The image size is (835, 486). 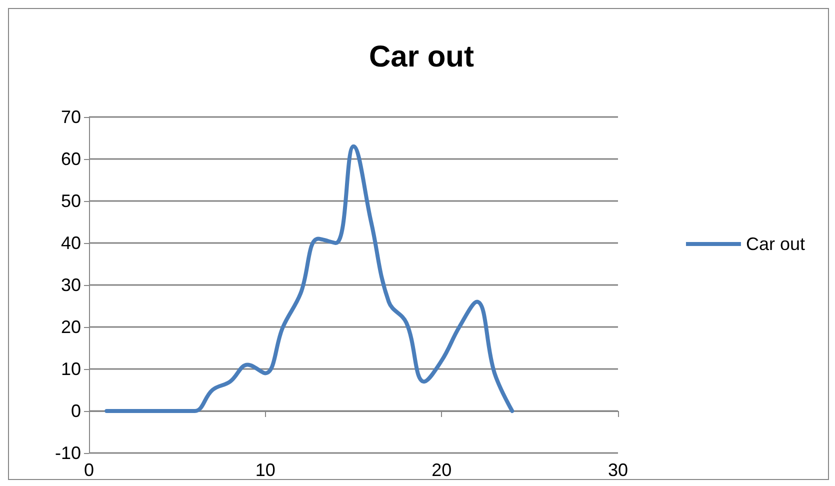 I want to click on y-tick-label: 40, so click(x=70, y=243).